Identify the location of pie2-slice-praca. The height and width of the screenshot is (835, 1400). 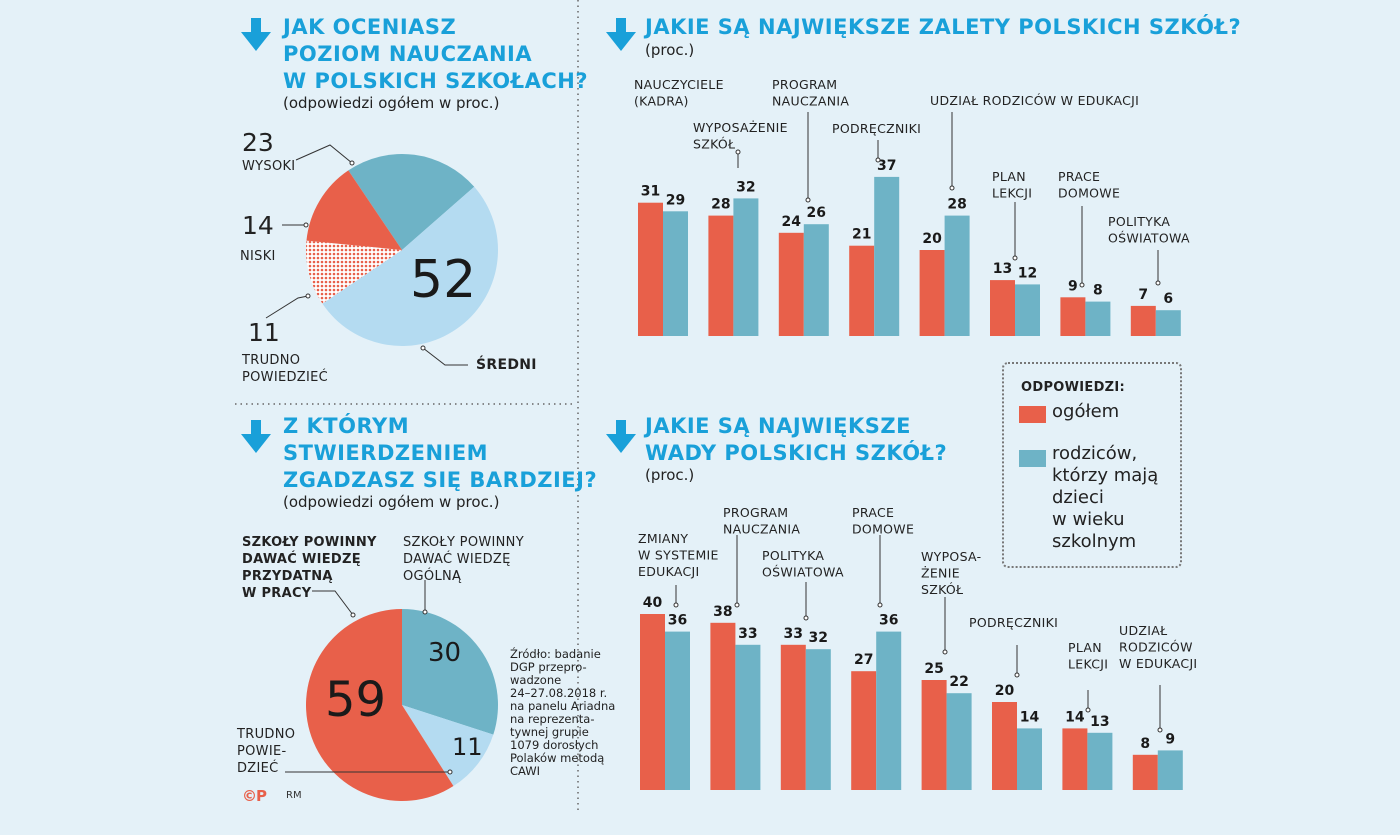
(380, 705).